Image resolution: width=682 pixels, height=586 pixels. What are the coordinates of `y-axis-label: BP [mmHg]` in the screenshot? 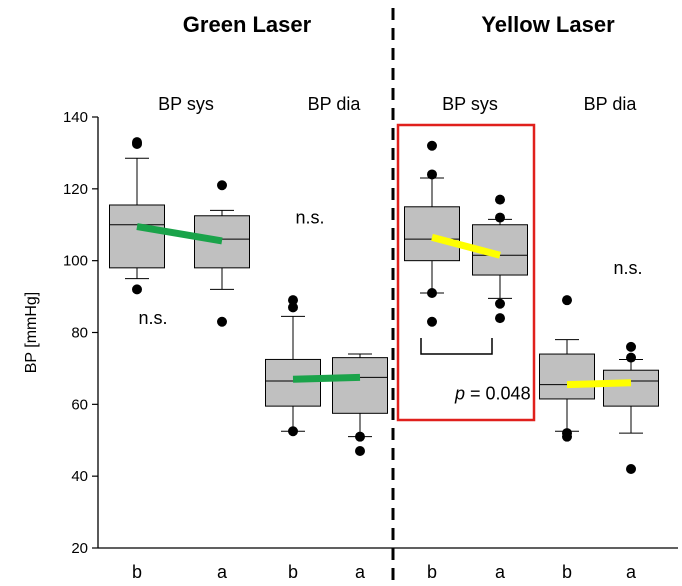 It's located at (31, 333).